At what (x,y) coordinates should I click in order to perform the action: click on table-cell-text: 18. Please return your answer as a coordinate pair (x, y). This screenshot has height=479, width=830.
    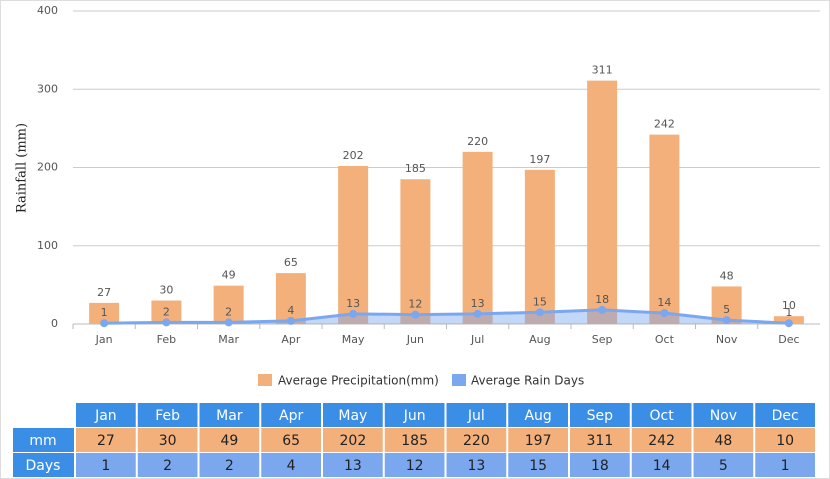
    Looking at the image, I should click on (600, 466).